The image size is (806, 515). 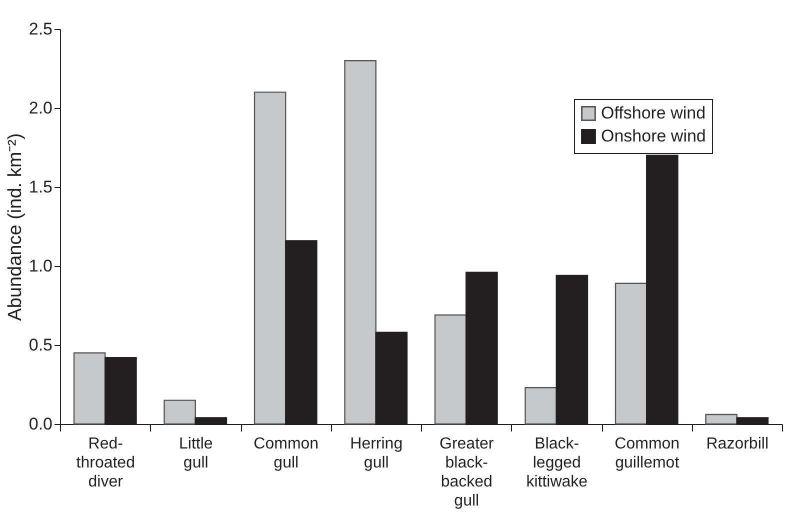 I want to click on x-tick-label: Little gull, so click(x=195, y=454).